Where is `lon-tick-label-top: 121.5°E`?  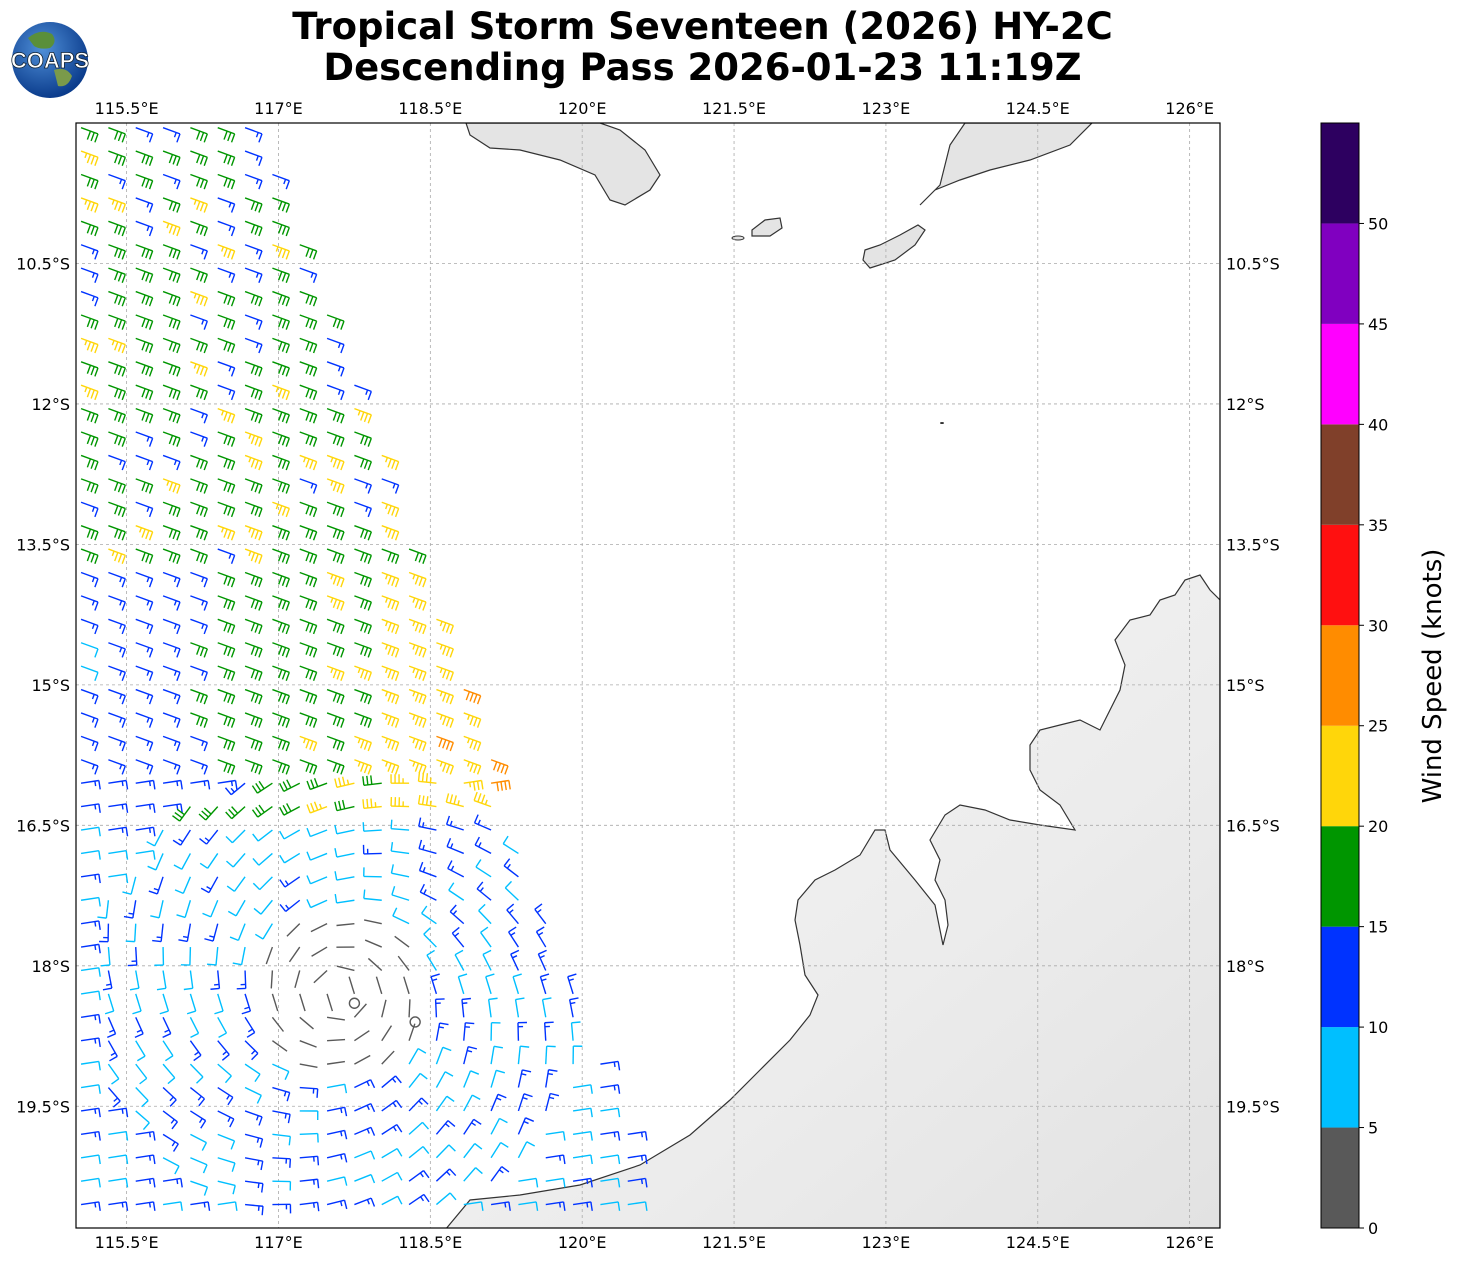 lon-tick-label-top: 121.5°E is located at coordinates (734, 108).